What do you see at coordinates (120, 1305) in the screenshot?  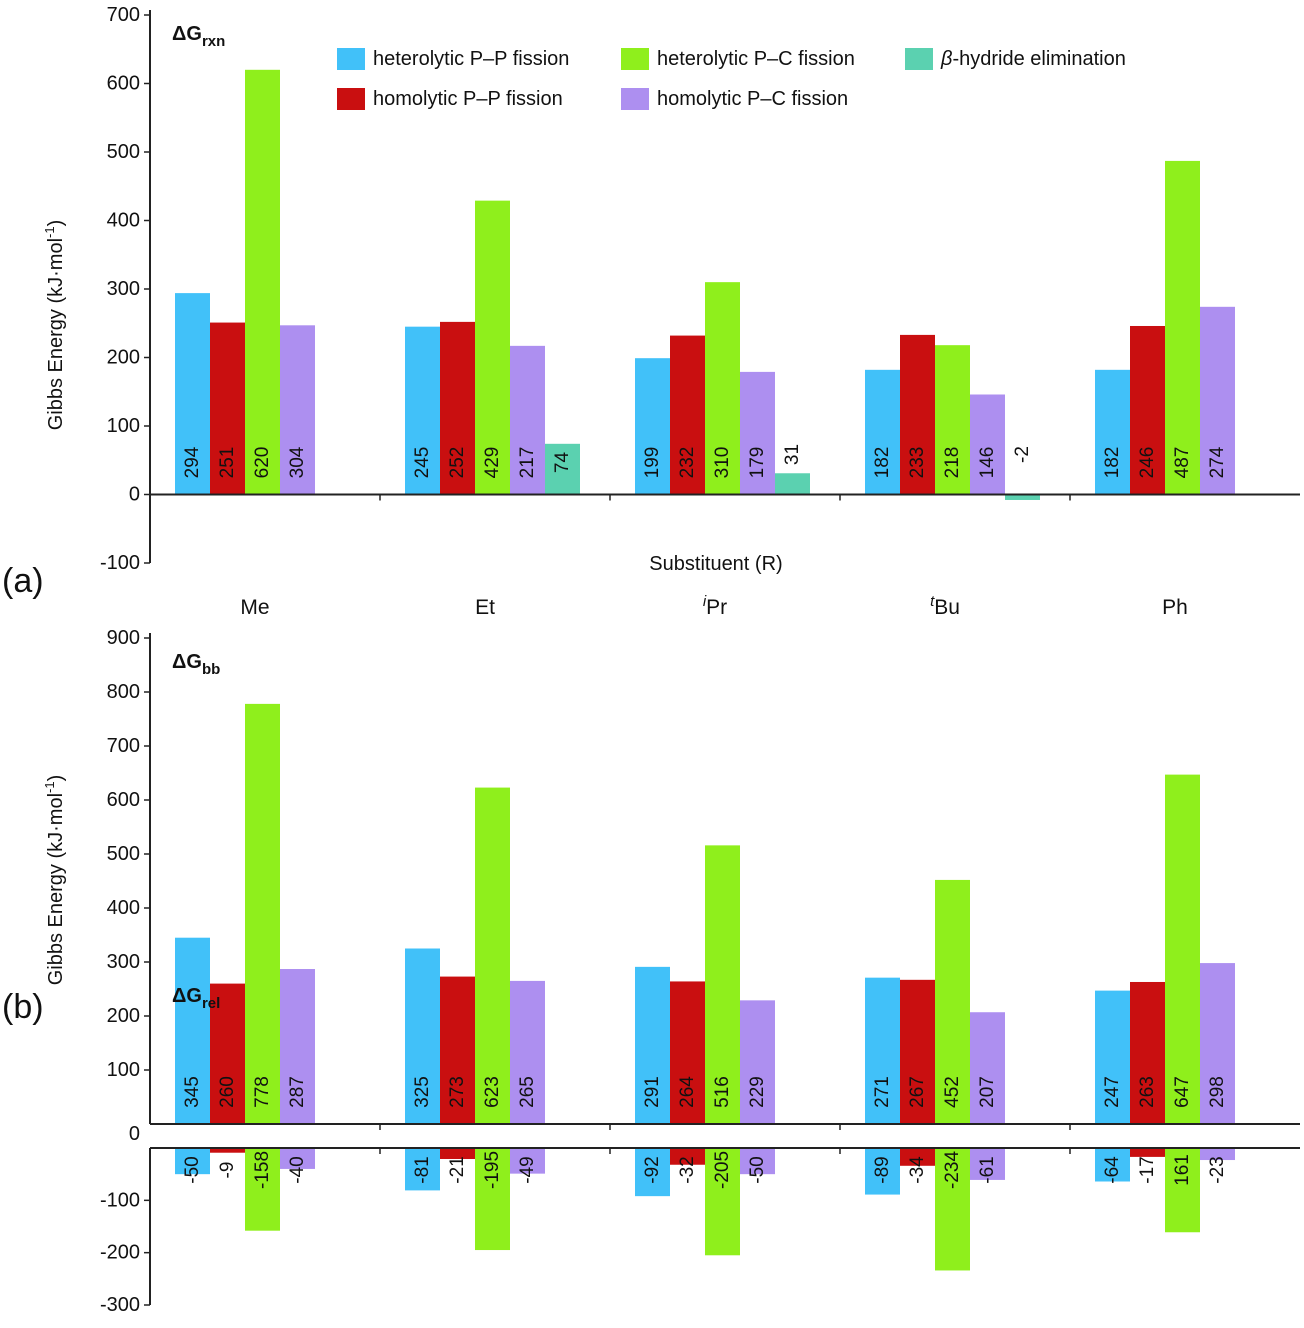 I see `panel-b-y-tick-label: -300` at bounding box center [120, 1305].